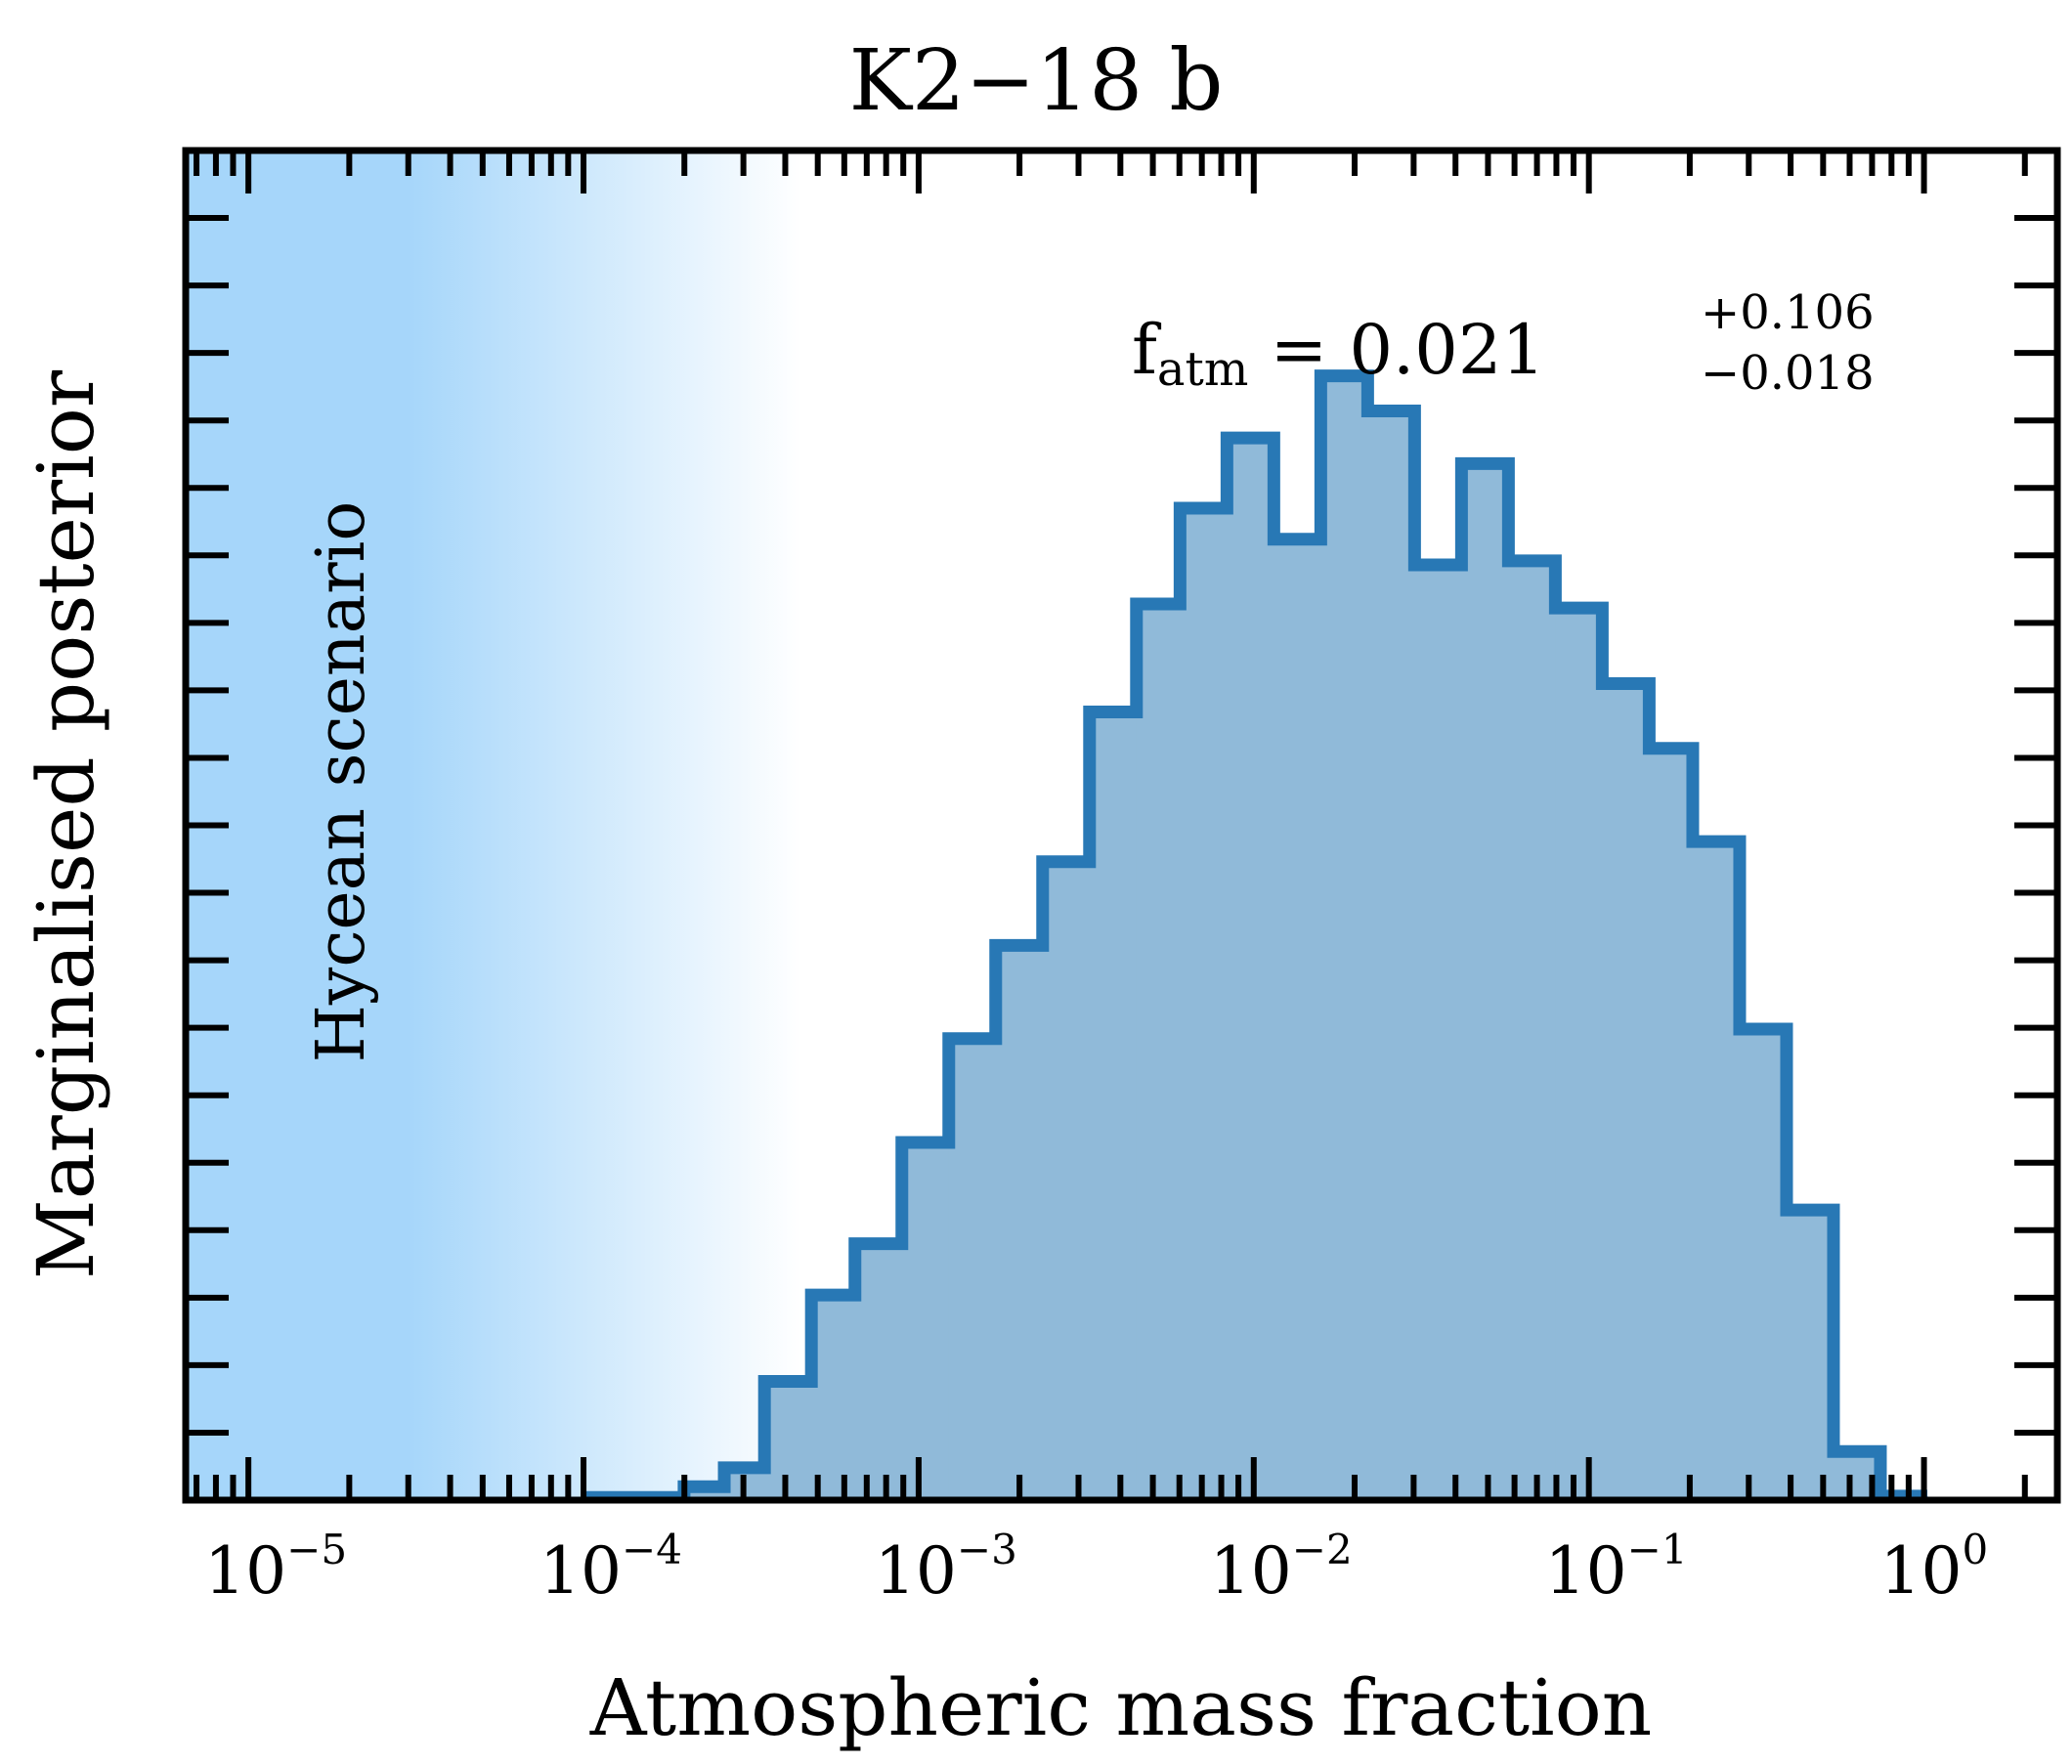 This screenshot has width=2072, height=1764. I want to click on y-axis-label: Marginalised posterior, so click(66, 824).